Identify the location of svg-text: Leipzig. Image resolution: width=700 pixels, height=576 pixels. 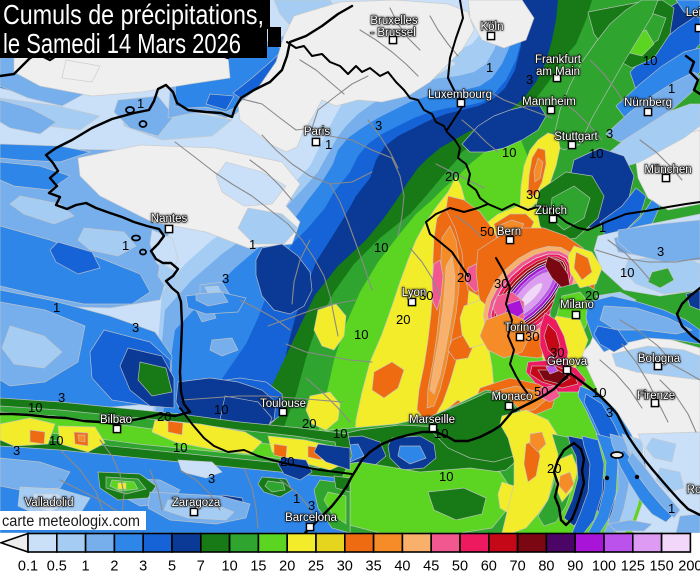
(693, 13).